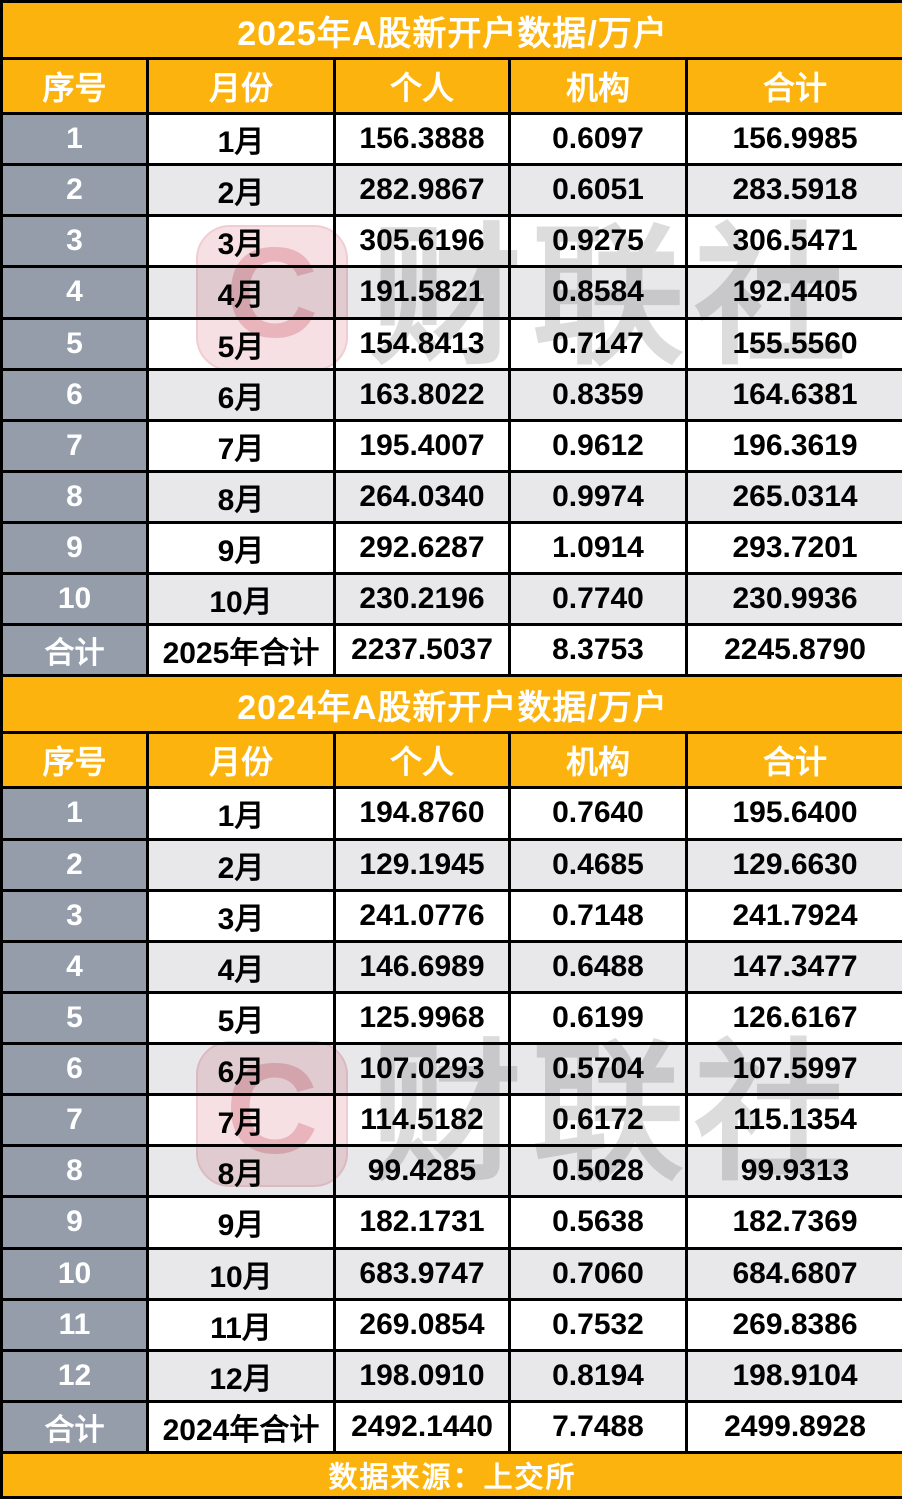 This screenshot has height=1499, width=902. What do you see at coordinates (598, 445) in the screenshot?
I see `data-cell: 0.9612` at bounding box center [598, 445].